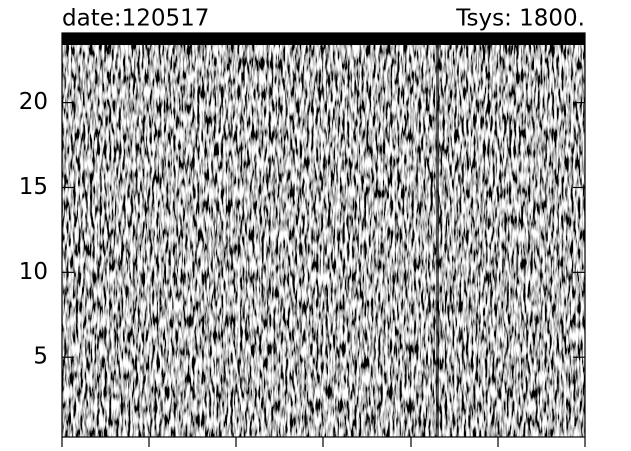 Image resolution: width=631 pixels, height=451 pixels. What do you see at coordinates (33, 187) in the screenshot?
I see `y-tick-label: 15` at bounding box center [33, 187].